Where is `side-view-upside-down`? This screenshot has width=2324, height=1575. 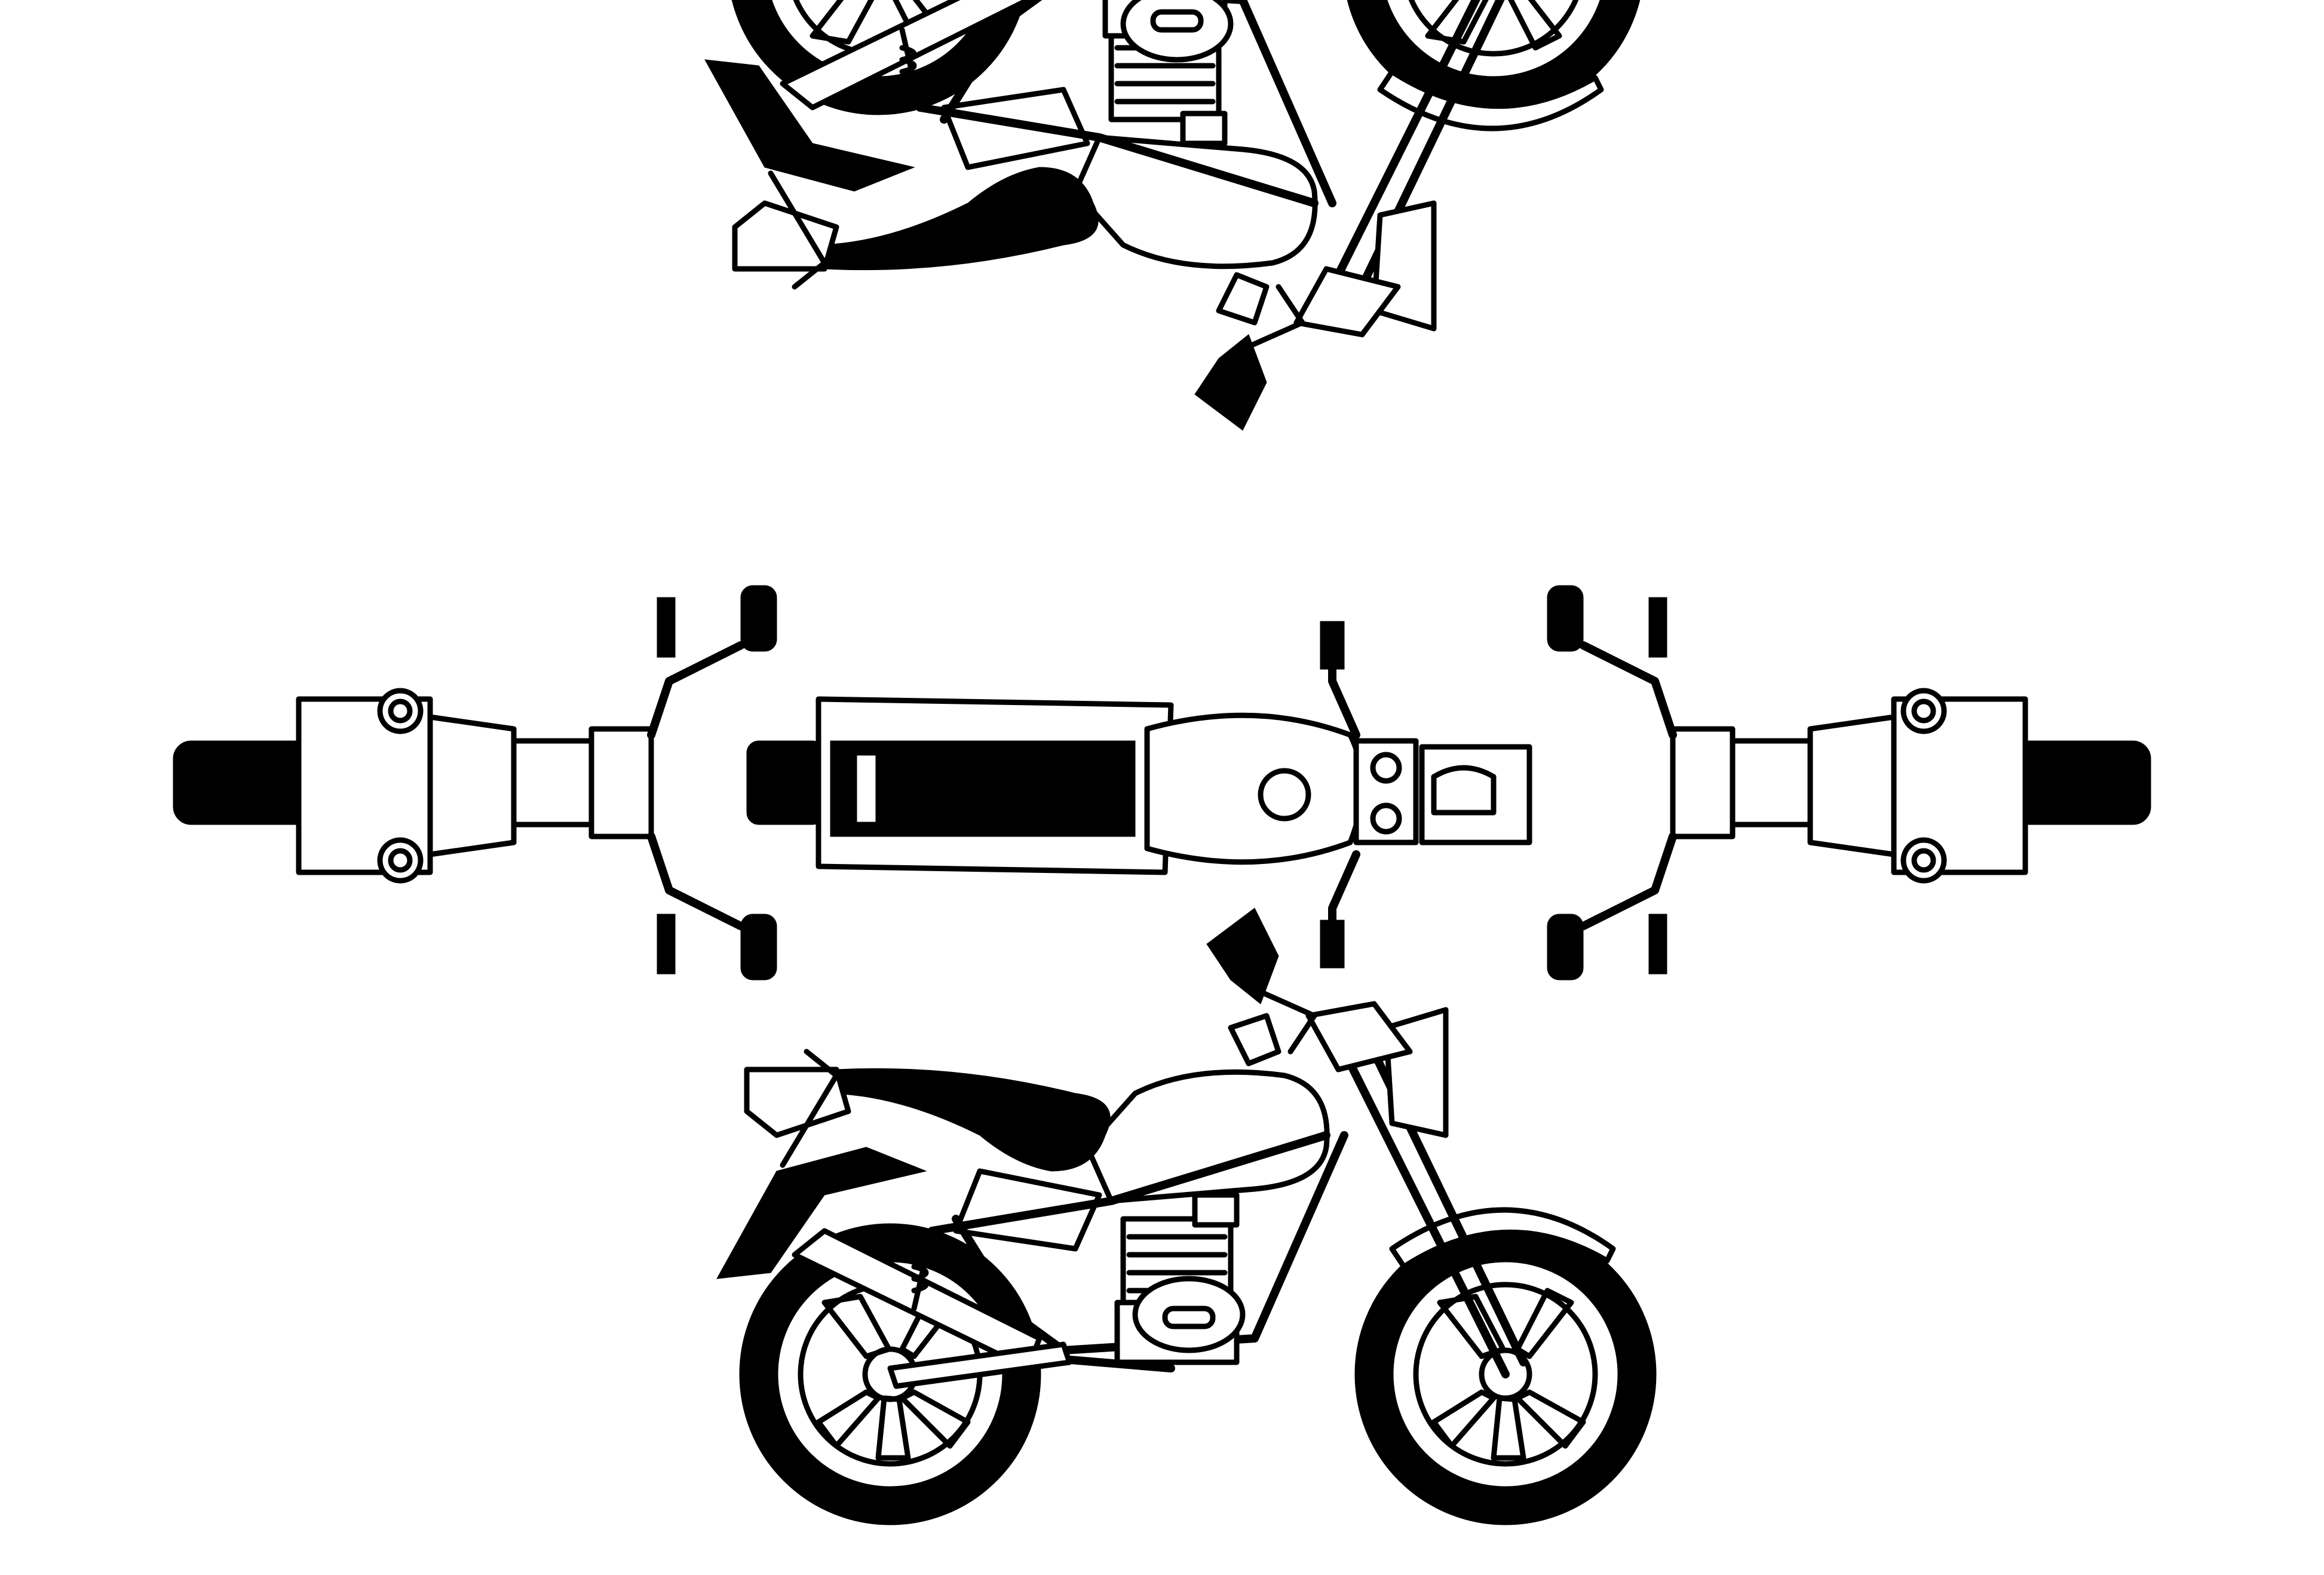
side-view-upside-down is located at coordinates (1174, 215).